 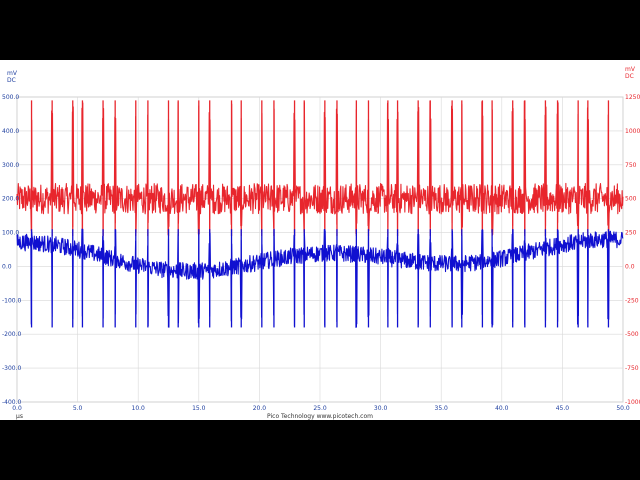 I want to click on left-tick-label: -100.0, so click(x=12, y=300).